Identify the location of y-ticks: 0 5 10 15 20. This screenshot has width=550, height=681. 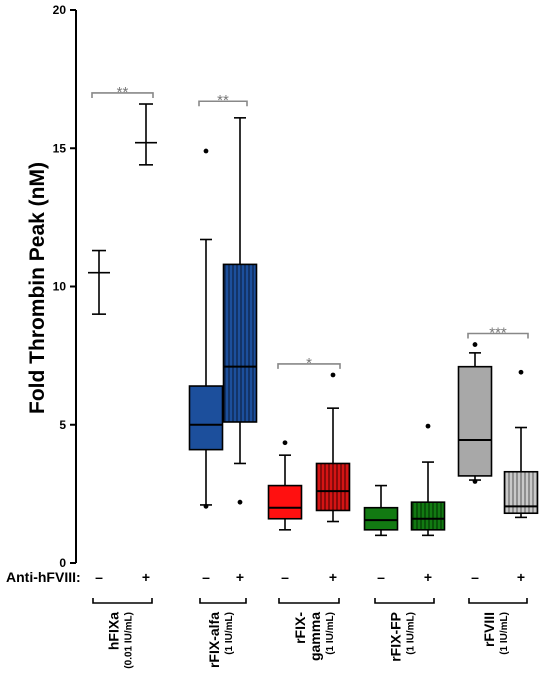
(64, 286).